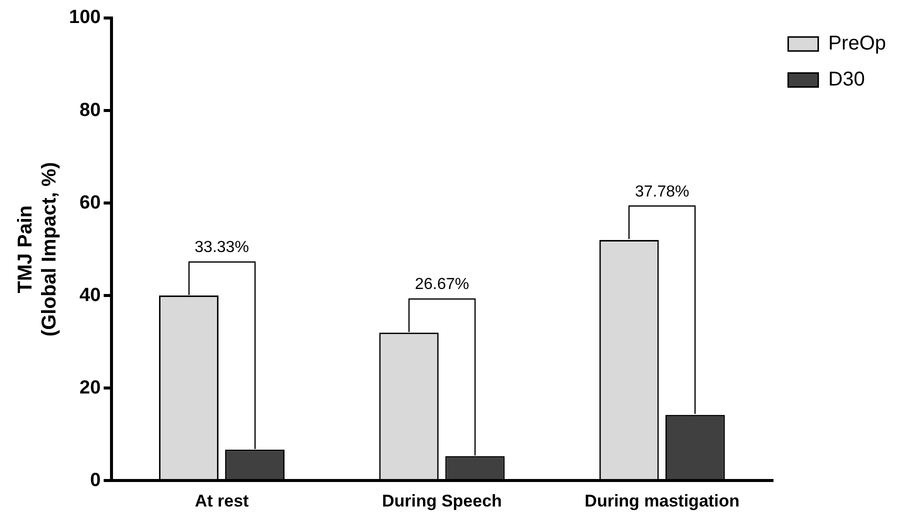  What do you see at coordinates (857, 43) in the screenshot?
I see `legend-label: PreOp` at bounding box center [857, 43].